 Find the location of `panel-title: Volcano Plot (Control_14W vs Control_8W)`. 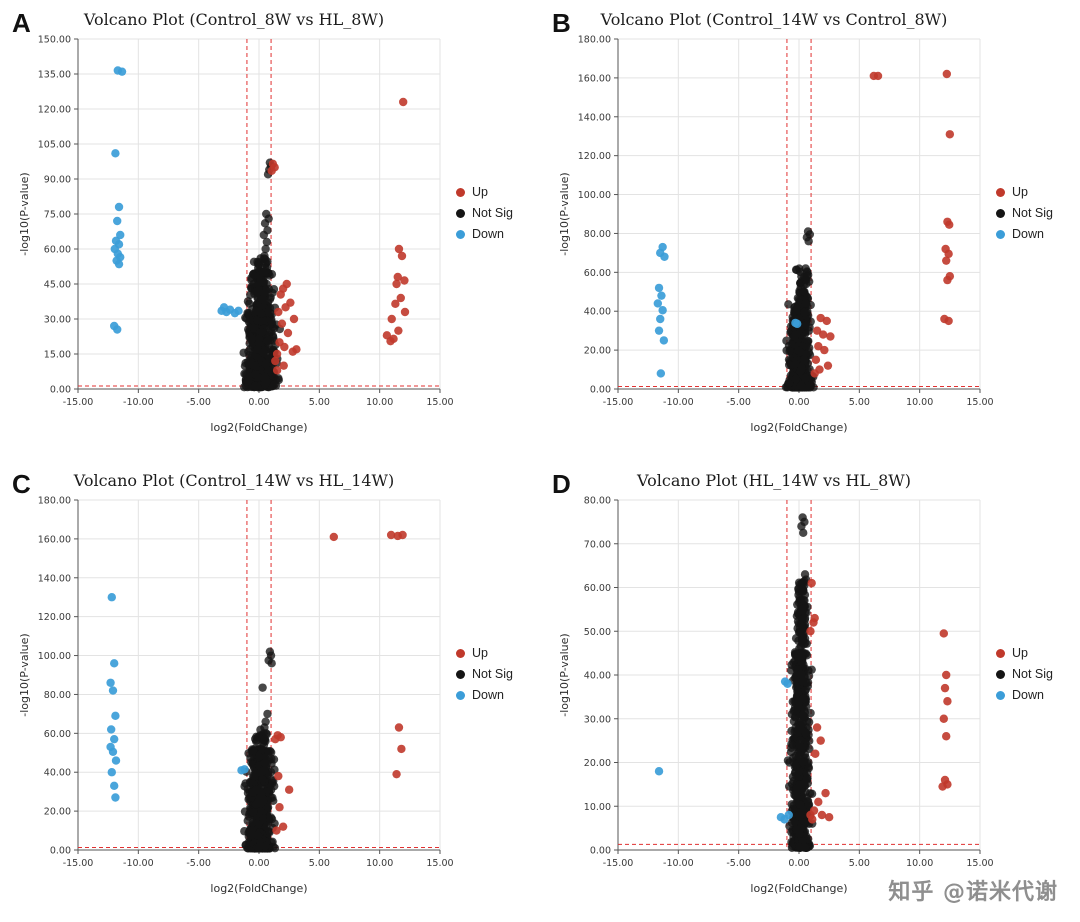

panel-title: Volcano Plot (Control_14W vs Control_8W) is located at coordinates (774, 19).